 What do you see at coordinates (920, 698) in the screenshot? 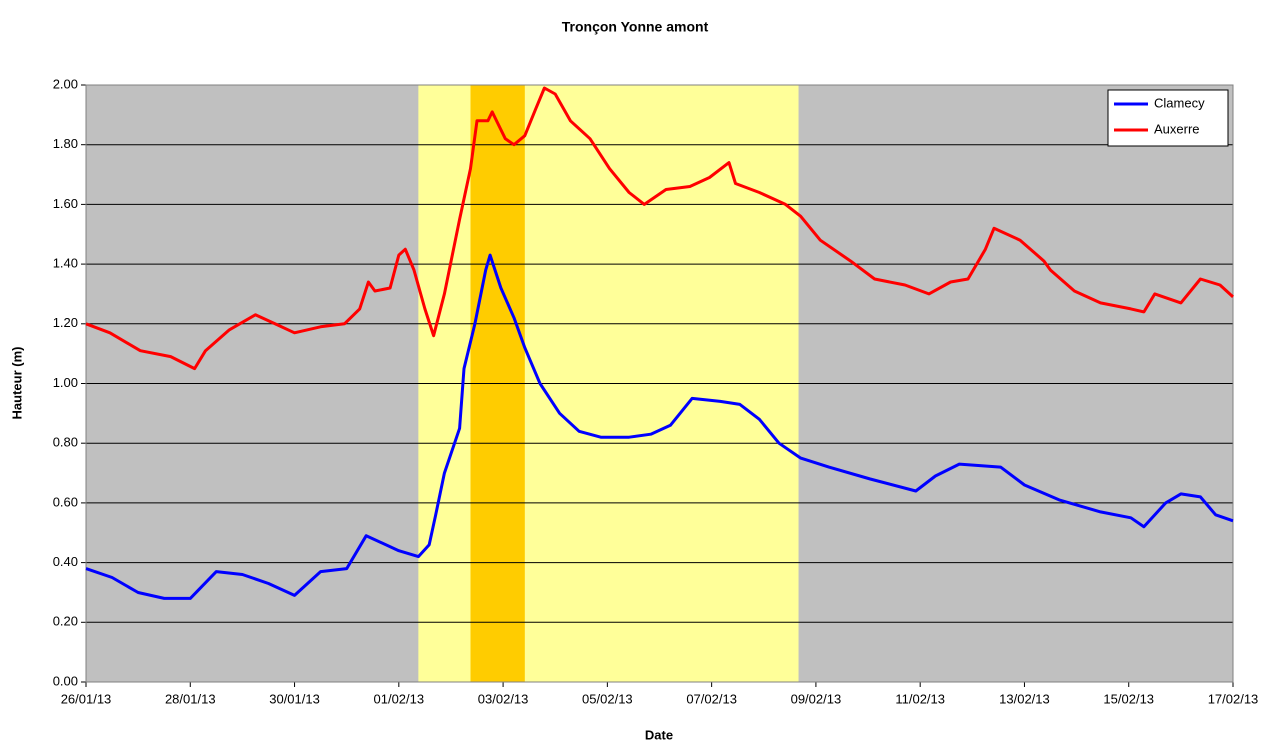
I see `x-tick-label: 11/02/13` at bounding box center [920, 698].